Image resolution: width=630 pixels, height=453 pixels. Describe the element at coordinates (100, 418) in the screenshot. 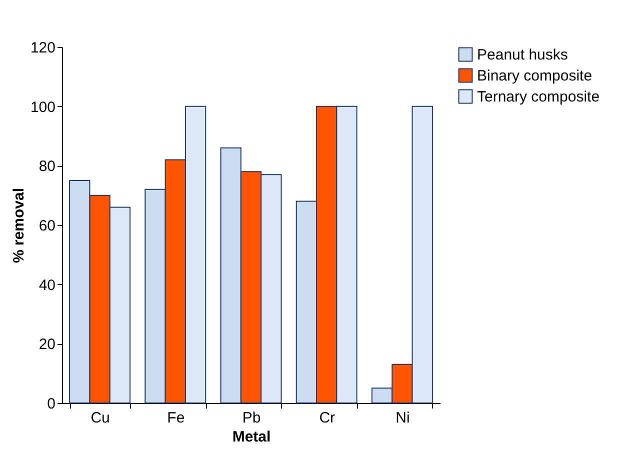

I see `x-tick-label: Cu` at that location.